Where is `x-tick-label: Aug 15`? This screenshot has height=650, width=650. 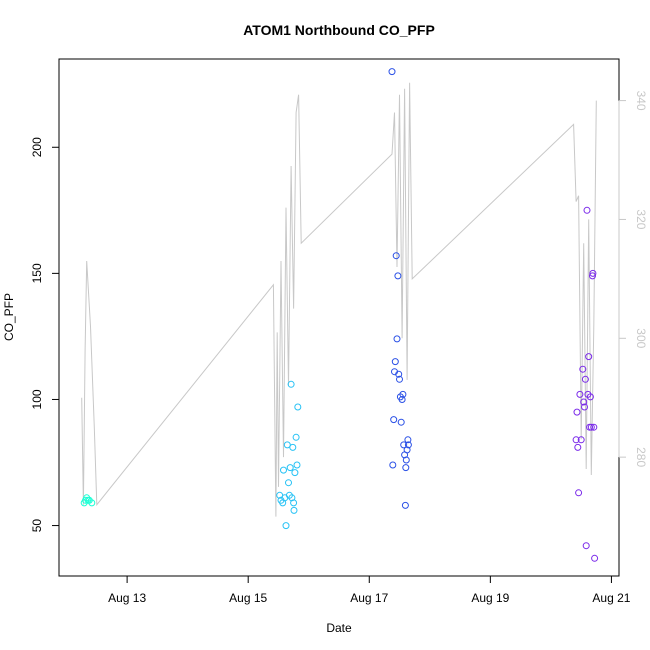 x-tick-label: Aug 15 is located at coordinates (248, 598).